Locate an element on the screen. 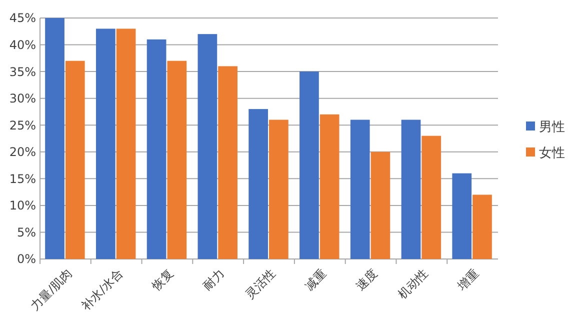 The image size is (578, 329). x-tick-label: 减重 is located at coordinates (315, 280).